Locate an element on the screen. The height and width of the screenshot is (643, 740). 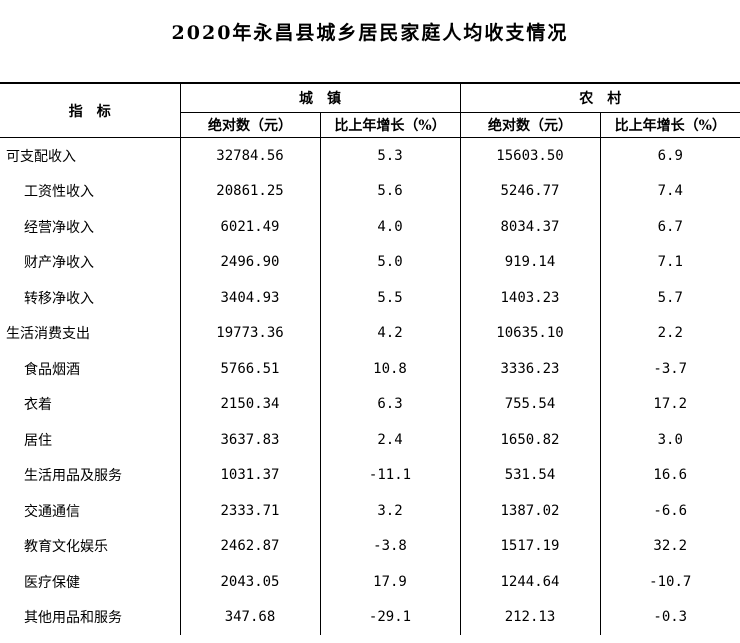
rural-growth-cell: 17.2 is located at coordinates (669, 404).